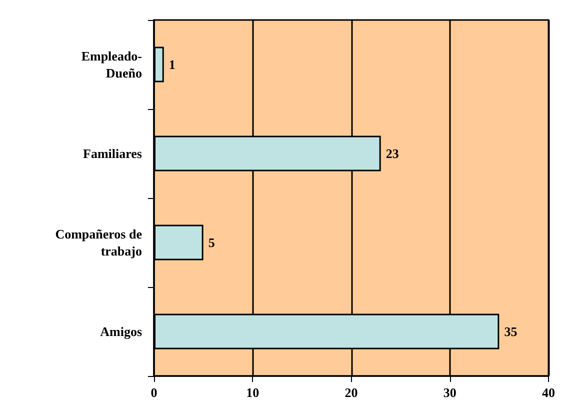  I want to click on data-label: 23, so click(393, 153).